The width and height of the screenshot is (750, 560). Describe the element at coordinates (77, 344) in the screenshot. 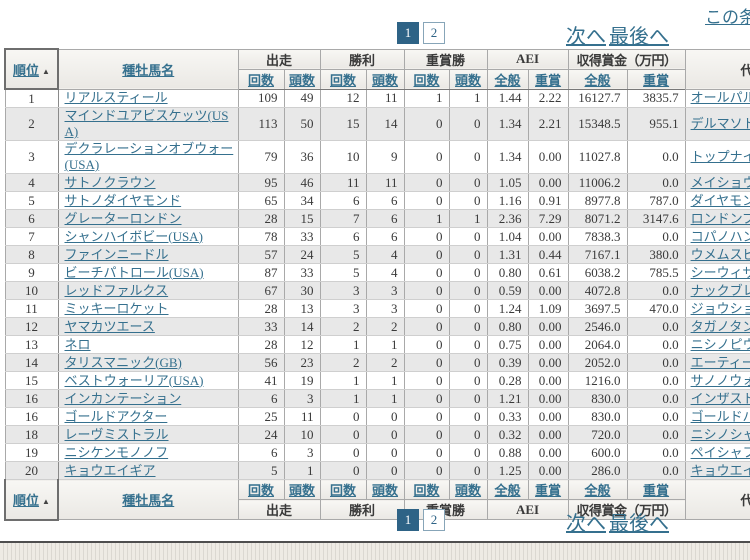

I see `sire-name-link: ネロ` at that location.